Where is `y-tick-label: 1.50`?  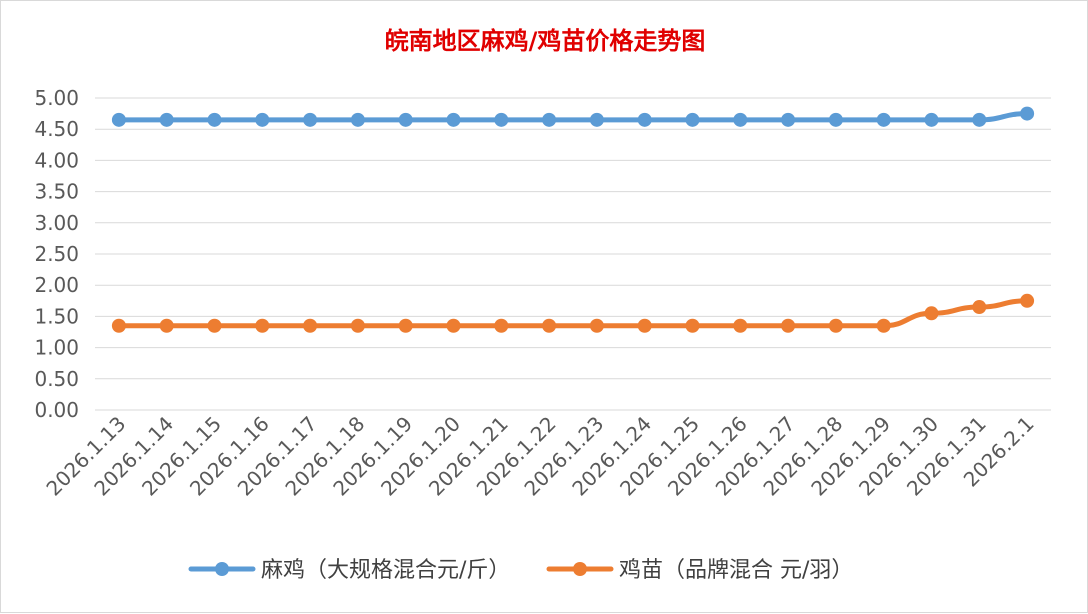 y-tick-label: 1.50 is located at coordinates (56, 316).